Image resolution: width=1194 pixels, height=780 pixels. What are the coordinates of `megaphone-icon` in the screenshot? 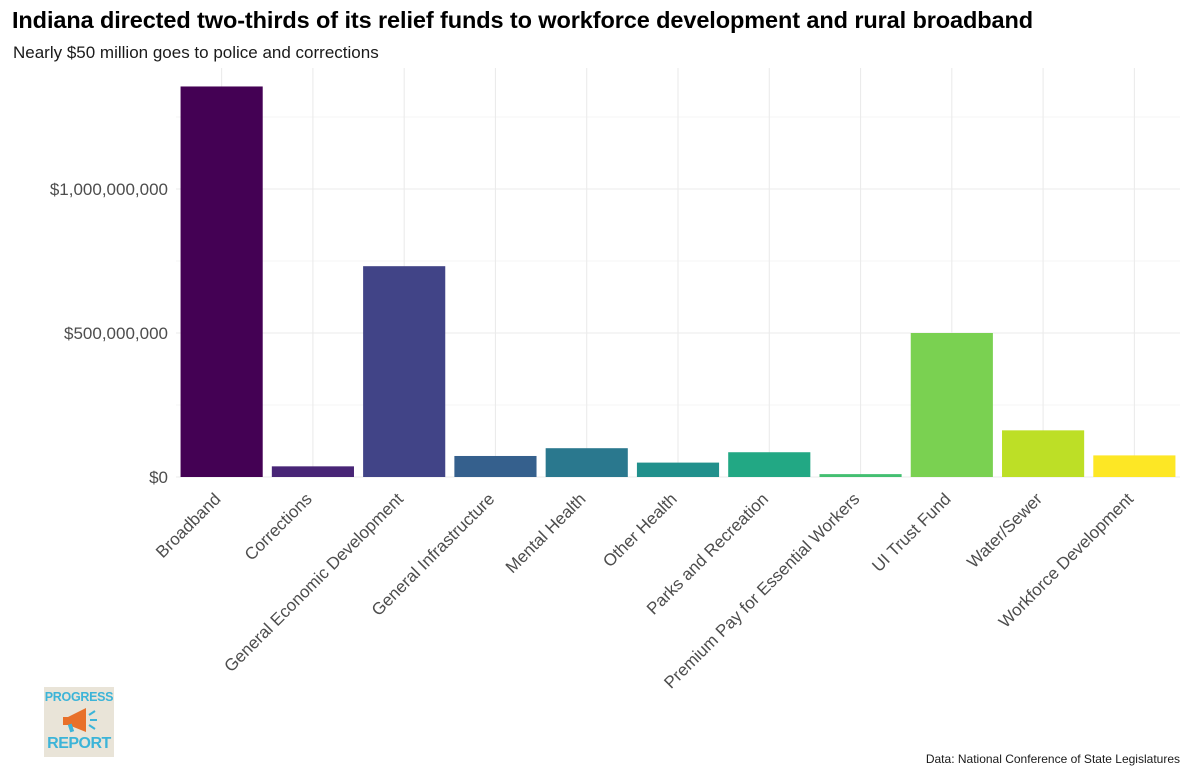 It's located at (80, 720).